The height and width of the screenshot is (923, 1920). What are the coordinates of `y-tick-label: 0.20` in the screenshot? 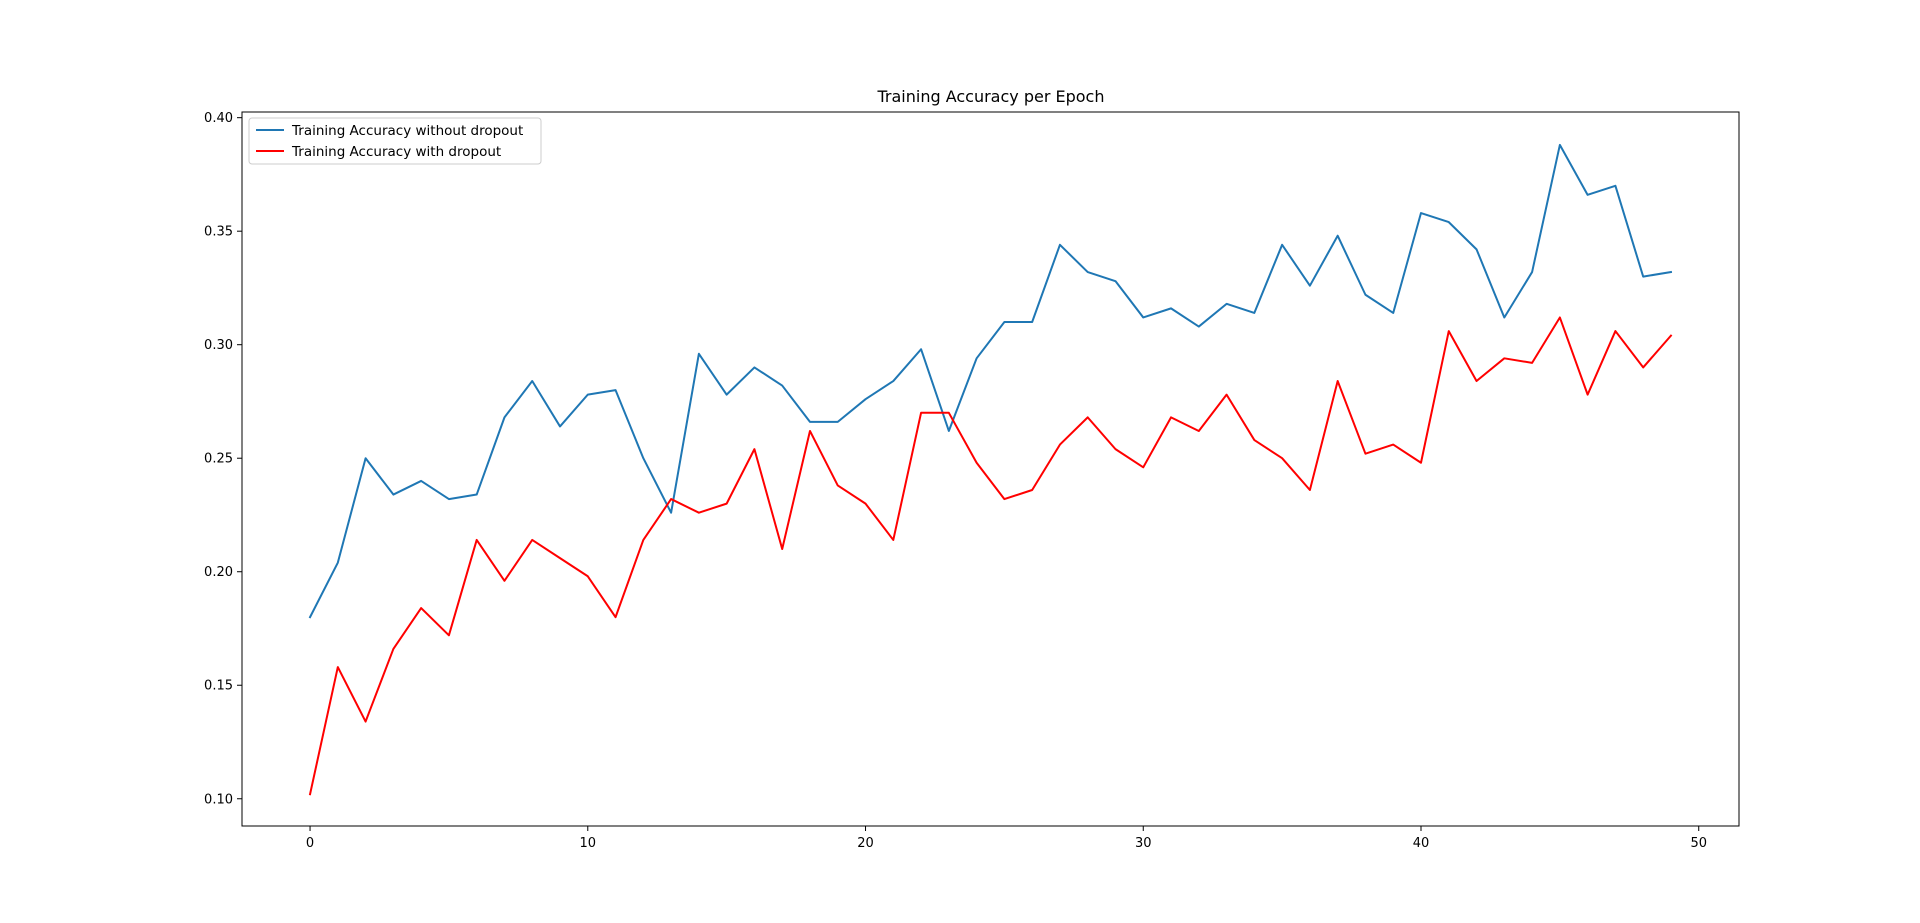 It's located at (218, 572).